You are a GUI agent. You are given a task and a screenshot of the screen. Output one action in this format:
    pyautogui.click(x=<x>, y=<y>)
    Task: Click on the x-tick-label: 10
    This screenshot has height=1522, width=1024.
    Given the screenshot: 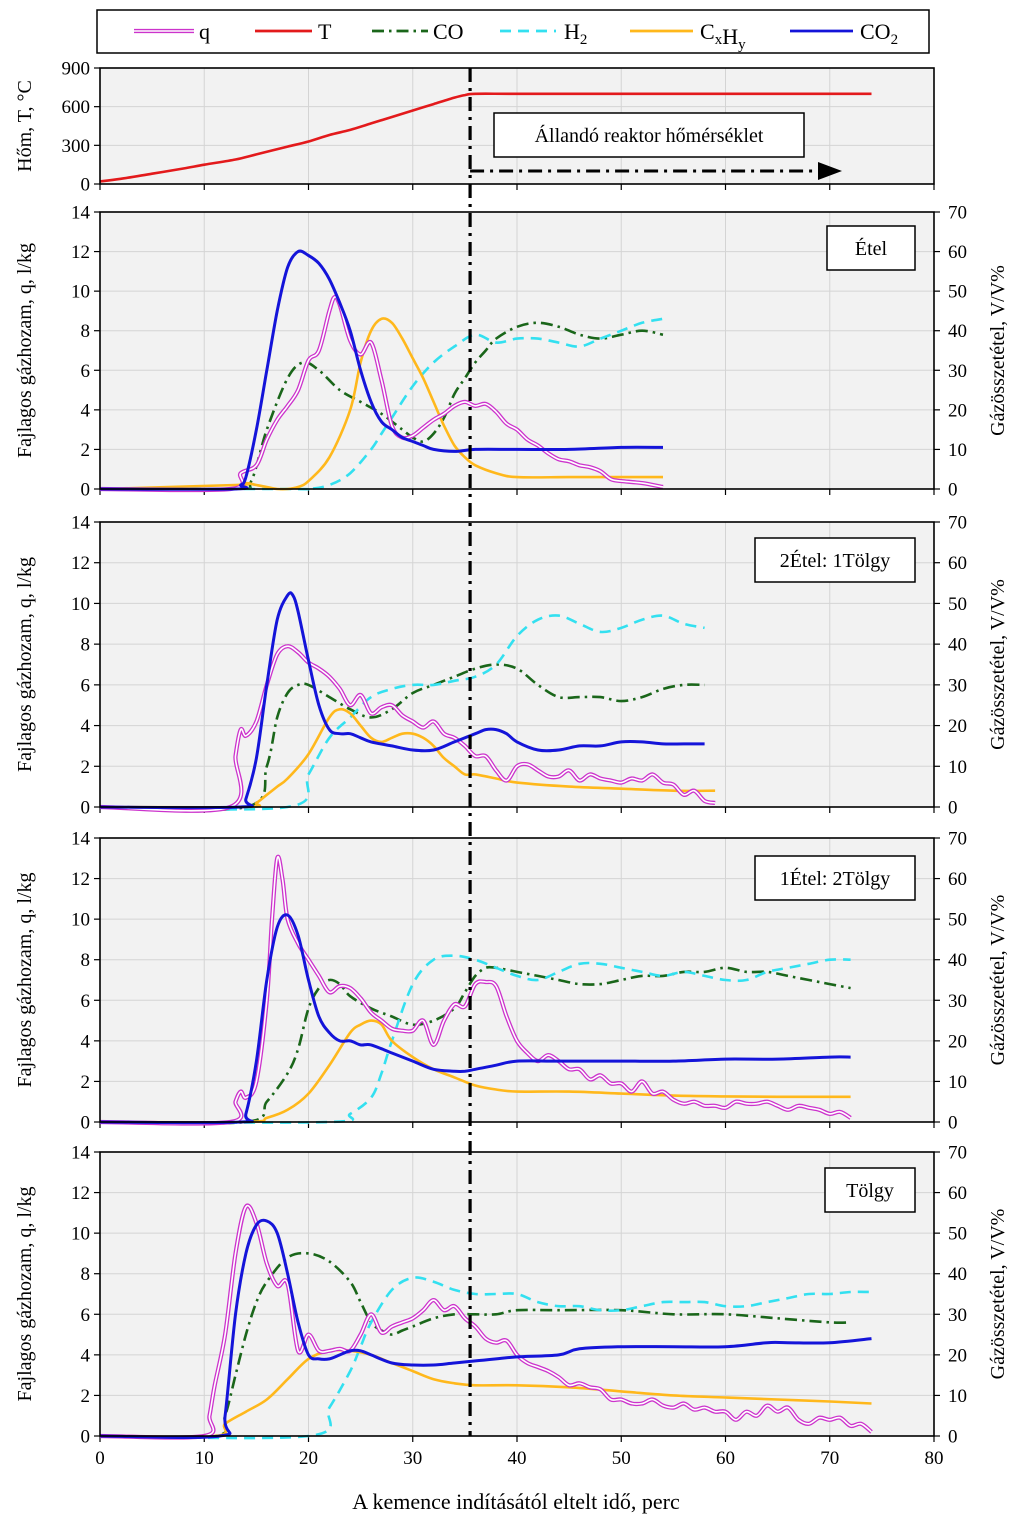 What is the action you would take?
    pyautogui.click(x=204, y=1458)
    